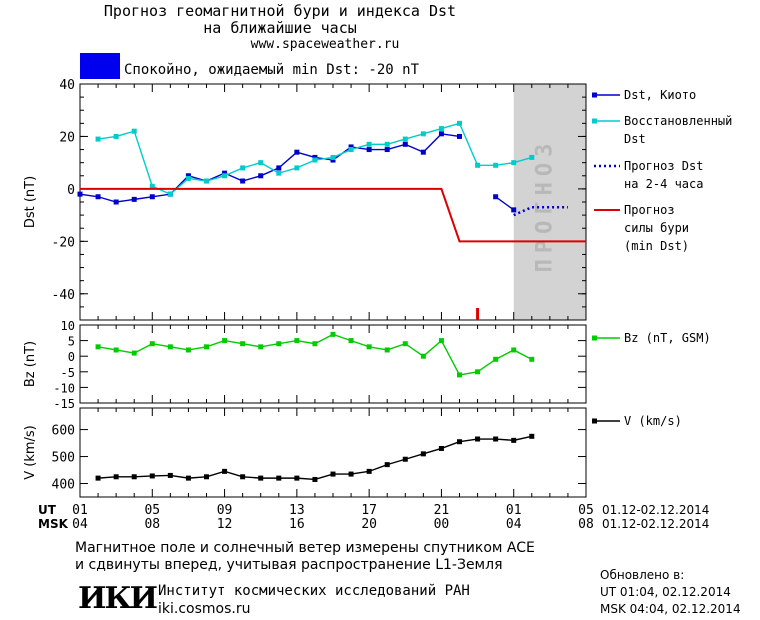 The width and height of the screenshot is (760, 620). I want to click on y-tick-label: -15, so click(64, 404).